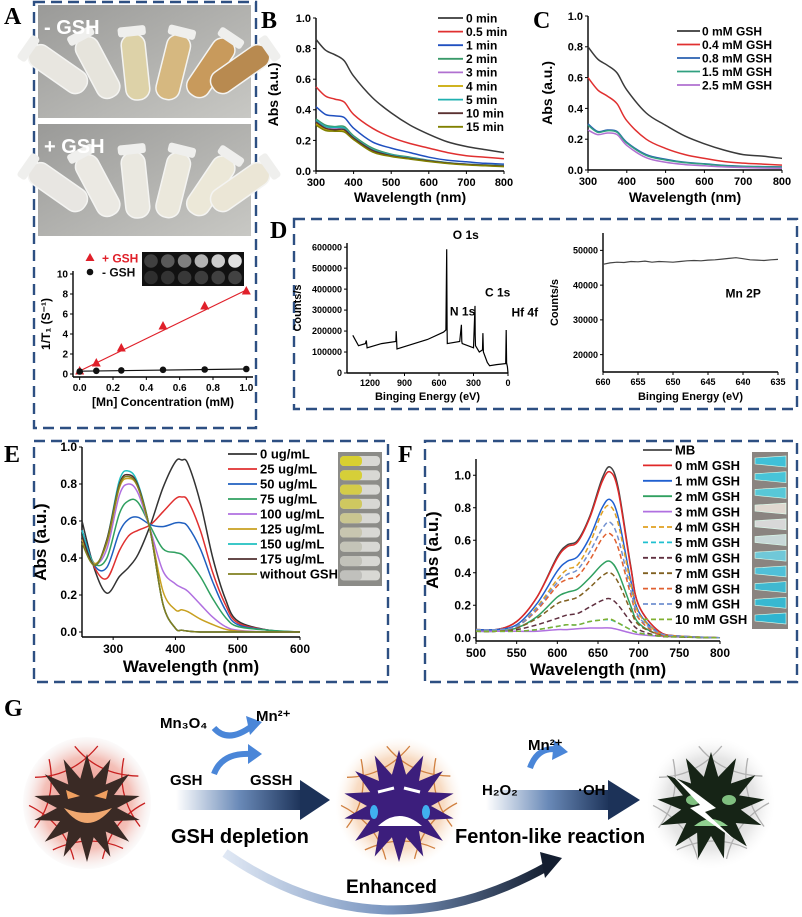  Describe the element at coordinates (118, 273) in the screenshot. I see `legend-label: - GSH` at that location.